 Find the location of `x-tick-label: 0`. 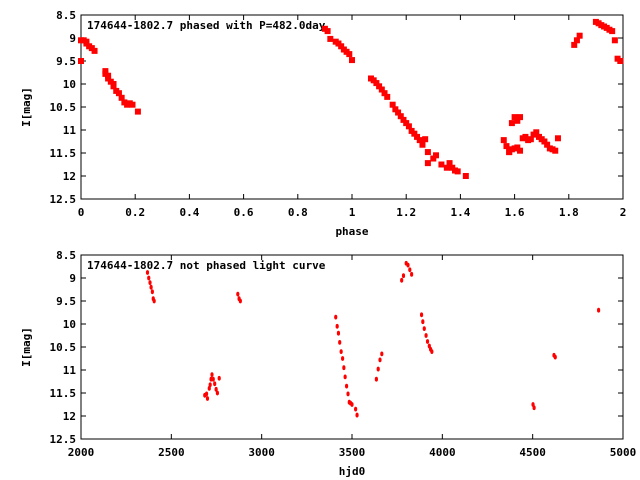

x-tick-label: 0 is located at coordinates (81, 212).